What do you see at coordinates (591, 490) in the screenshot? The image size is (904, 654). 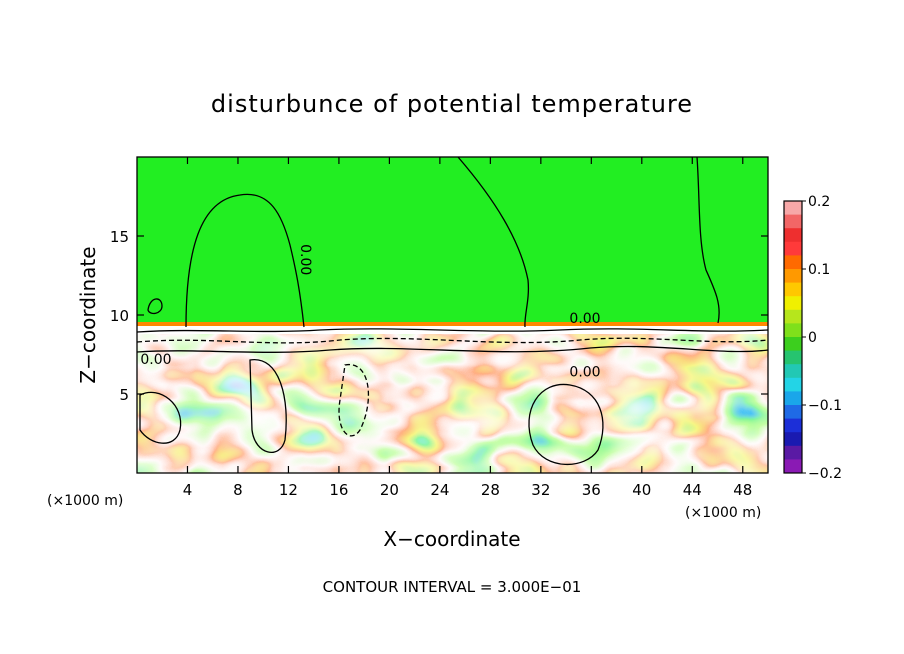 I see `x-tick-label: 36` at bounding box center [591, 490].